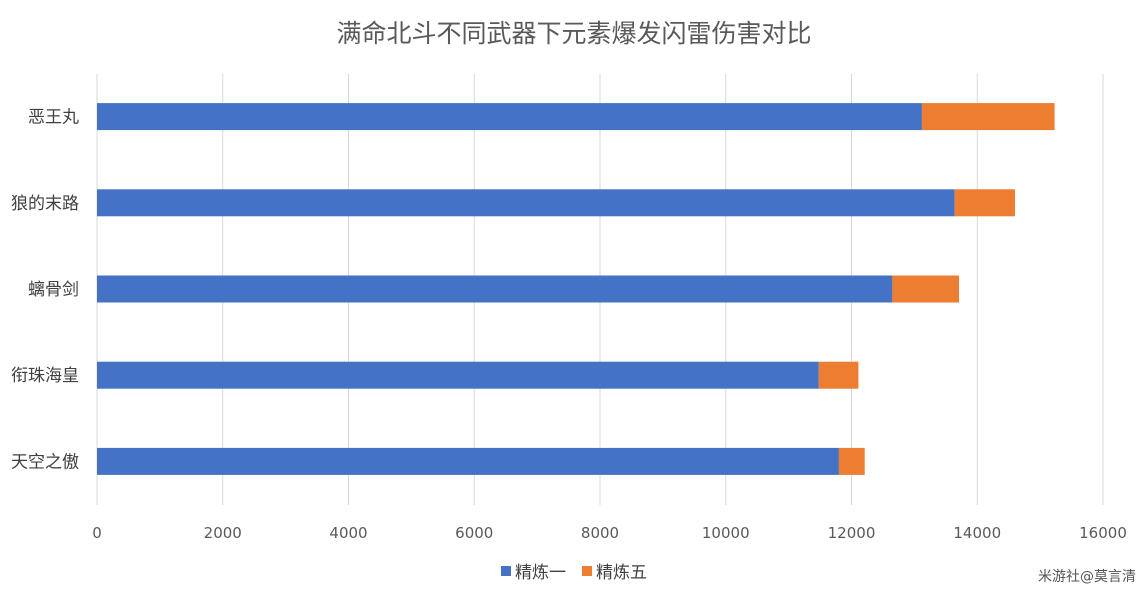 The image size is (1148, 598). What do you see at coordinates (1087, 577) in the screenshot?
I see `watermark: 米游社@莫言清` at bounding box center [1087, 577].